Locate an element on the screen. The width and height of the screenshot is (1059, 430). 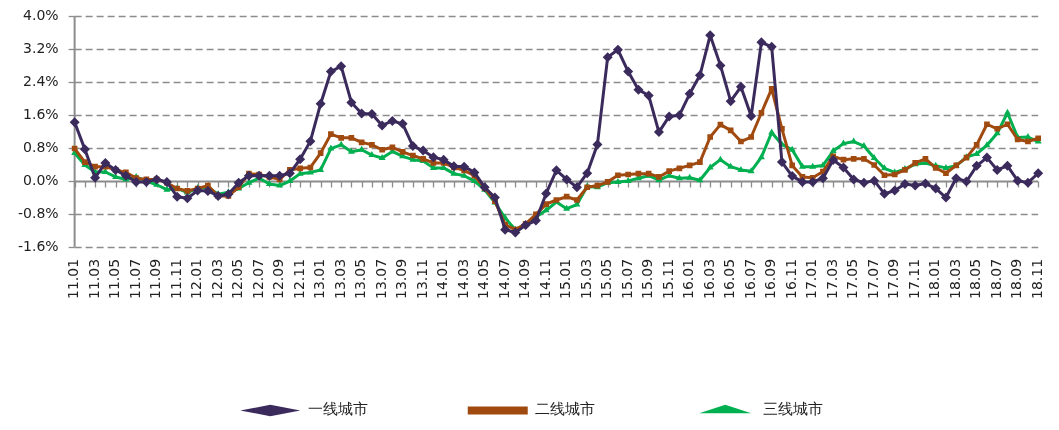
x-tick-label: 14.03 is located at coordinates (462, 279).